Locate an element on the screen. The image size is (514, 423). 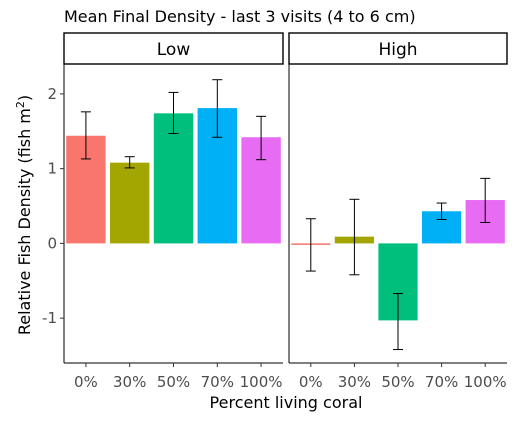
y-tick-label: 2 is located at coordinates (52, 94).